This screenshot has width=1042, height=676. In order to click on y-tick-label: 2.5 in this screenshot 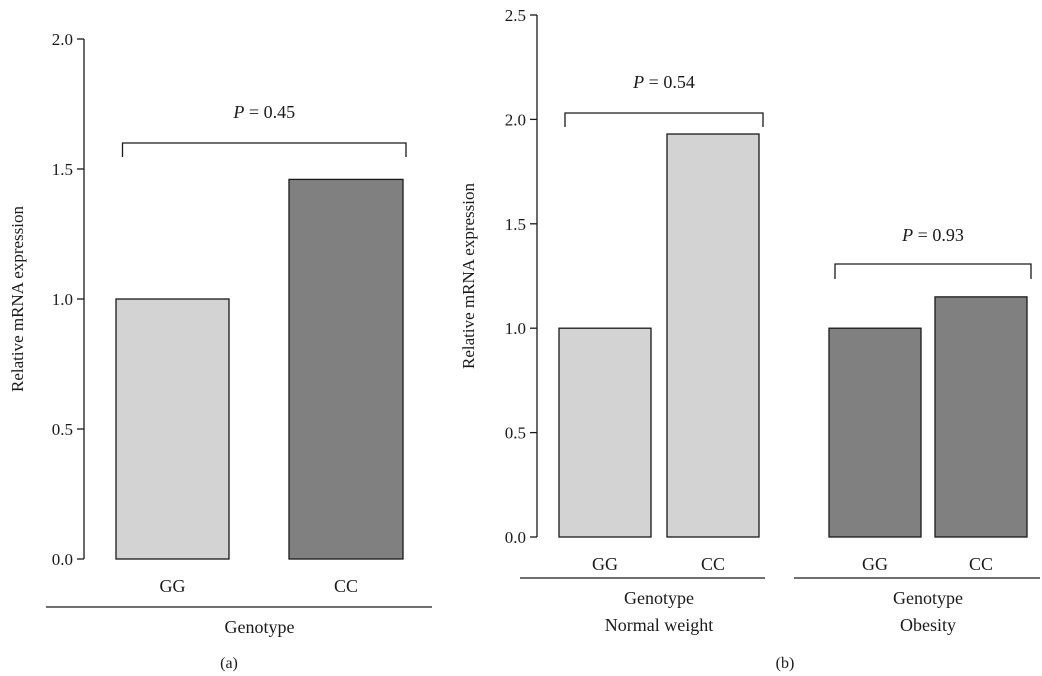, I will do `click(515, 15)`.